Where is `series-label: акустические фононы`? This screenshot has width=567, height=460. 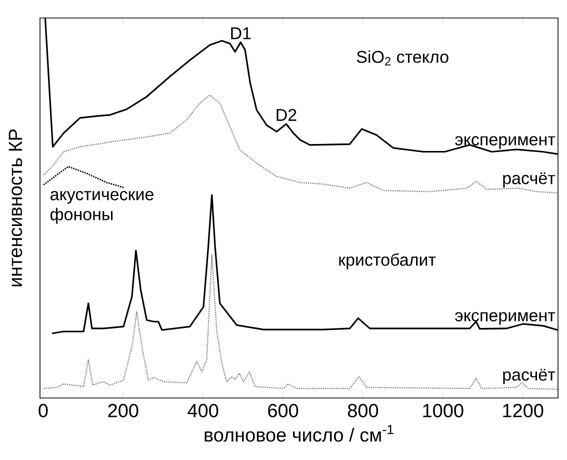
series-label: акустические фононы is located at coordinates (102, 207).